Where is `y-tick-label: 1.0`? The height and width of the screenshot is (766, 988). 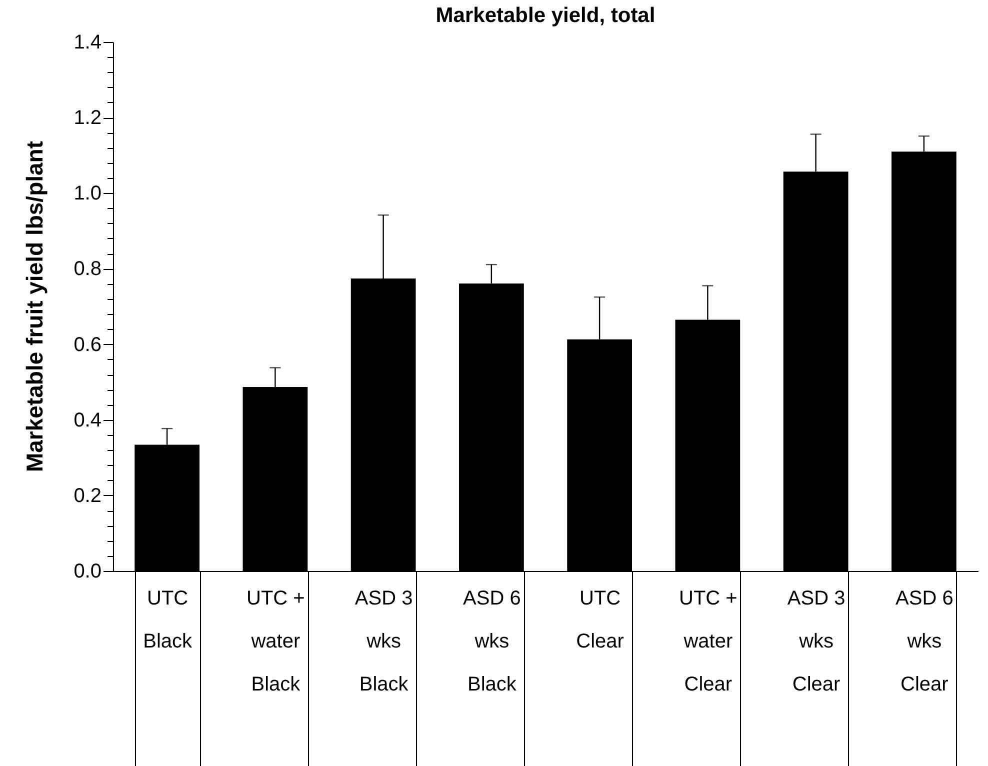
y-tick-label: 1.0 is located at coordinates (88, 193).